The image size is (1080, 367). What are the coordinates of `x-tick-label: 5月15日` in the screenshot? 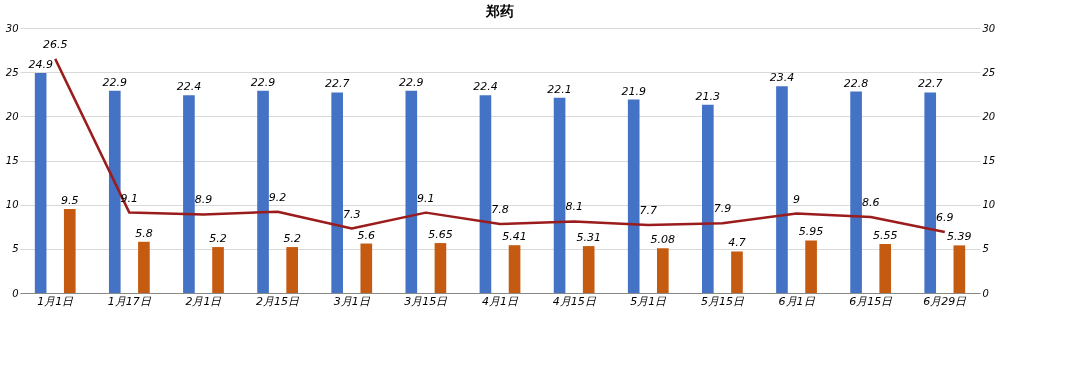 It's located at (722, 301).